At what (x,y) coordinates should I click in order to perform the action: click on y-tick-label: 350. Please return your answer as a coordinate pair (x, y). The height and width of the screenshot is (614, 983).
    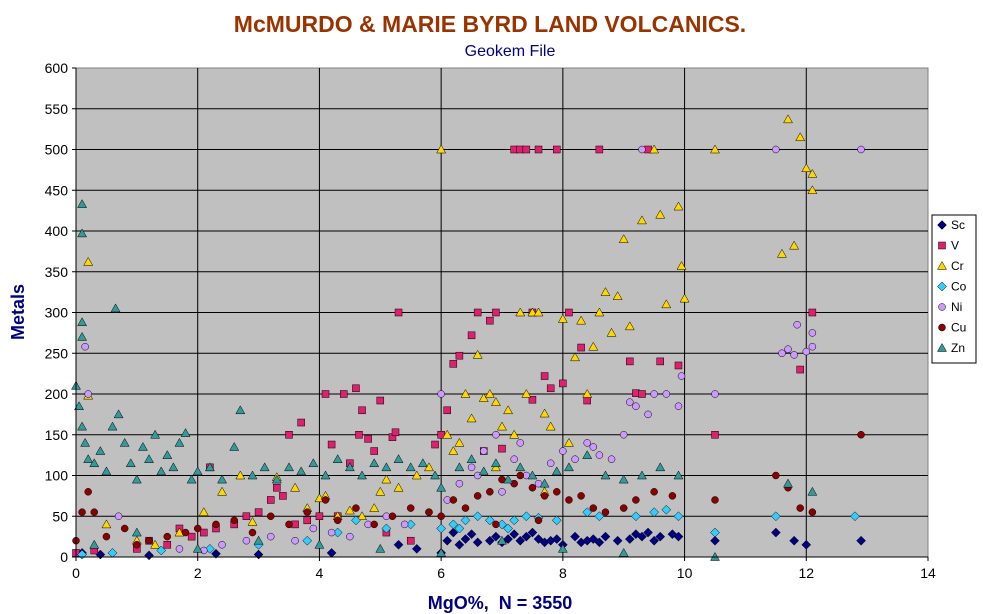
    Looking at the image, I should click on (57, 272).